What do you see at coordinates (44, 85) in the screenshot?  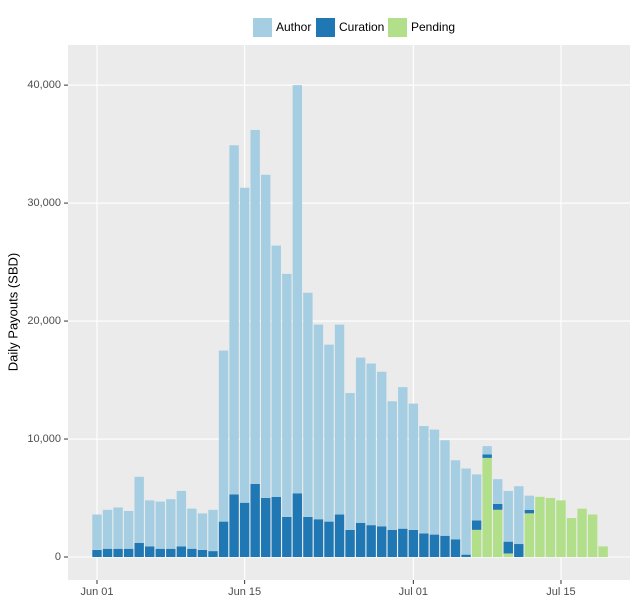 I see `y-tick-label: 40,000` at bounding box center [44, 85].